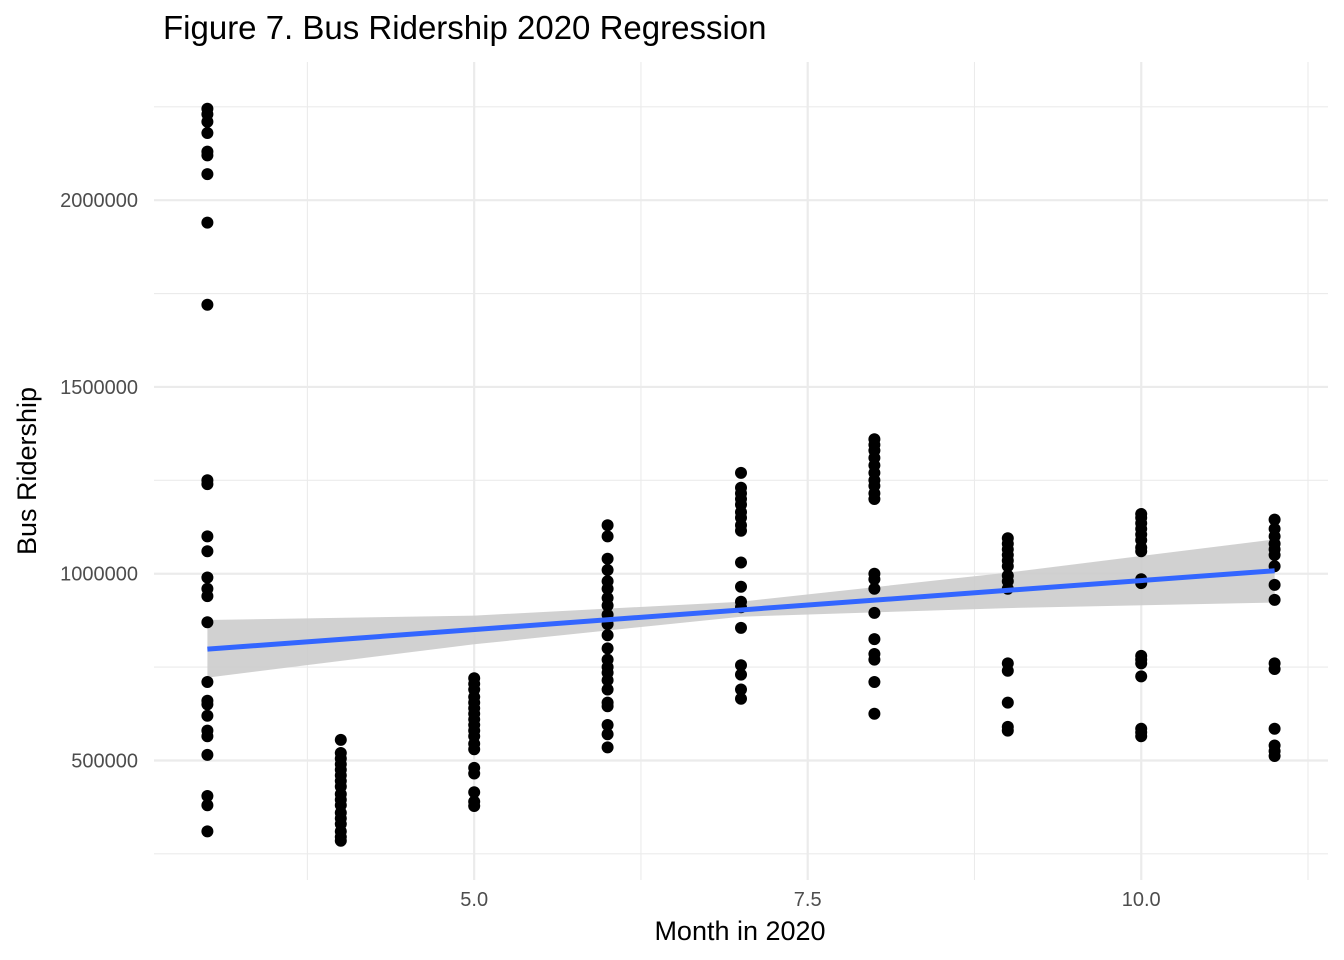 This screenshot has width=1344, height=960. I want to click on x-axis-title: Month in 2020, so click(739, 931).